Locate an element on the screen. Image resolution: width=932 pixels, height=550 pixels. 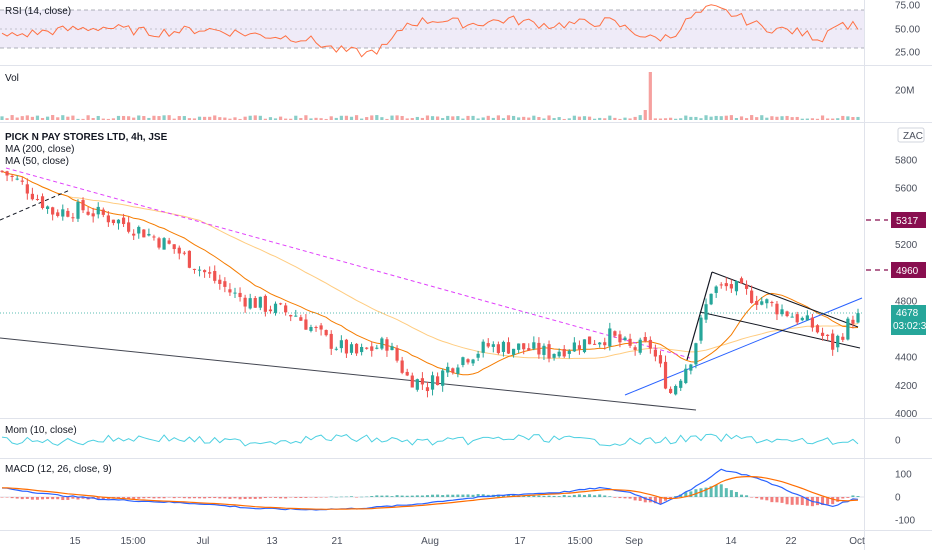
price-tick: 5600 is located at coordinates (906, 189).